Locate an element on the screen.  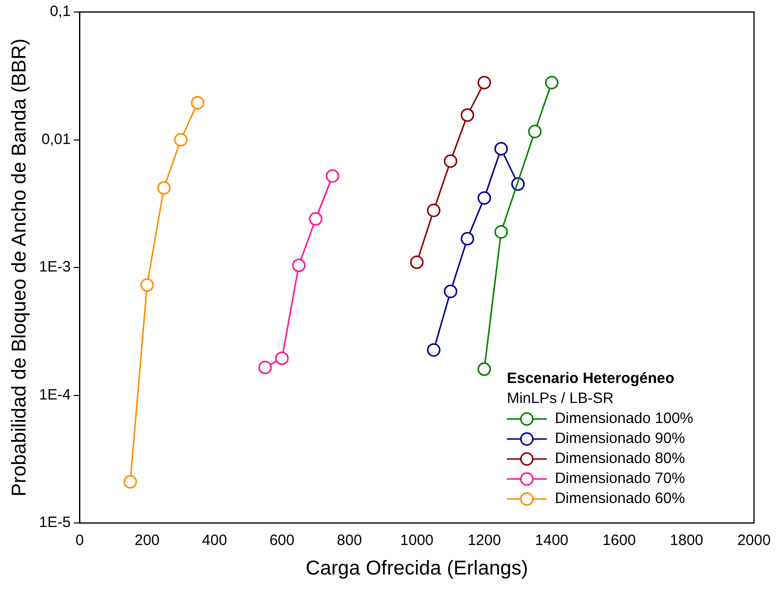
legend-label: Dimensionado 60% is located at coordinates (619, 499).